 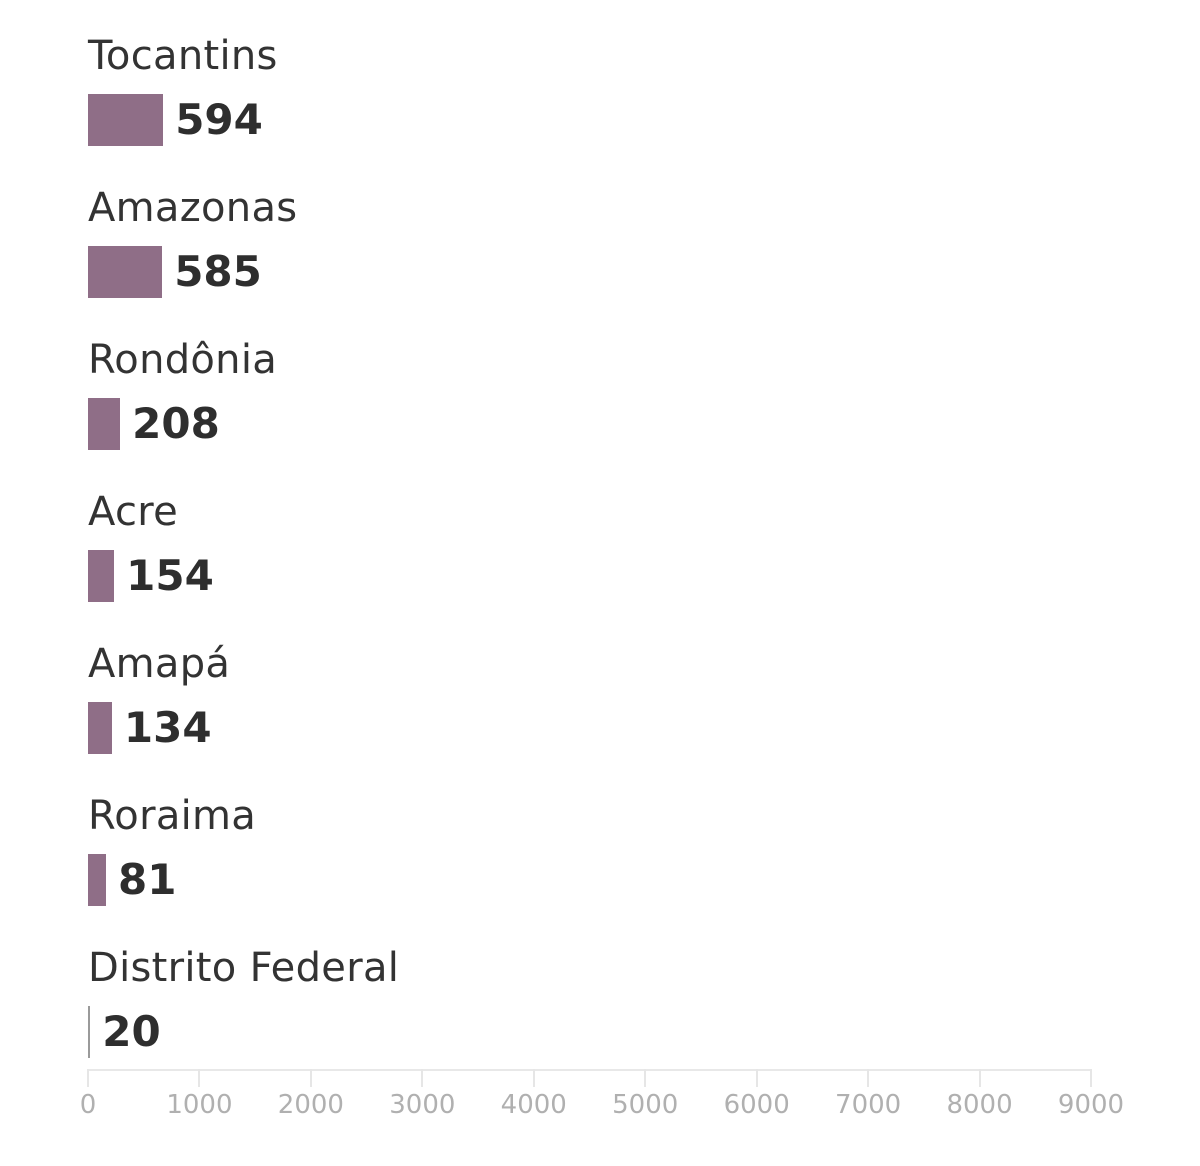 What do you see at coordinates (613, 562) in the screenshot?
I see `bar-row: Acre 154` at bounding box center [613, 562].